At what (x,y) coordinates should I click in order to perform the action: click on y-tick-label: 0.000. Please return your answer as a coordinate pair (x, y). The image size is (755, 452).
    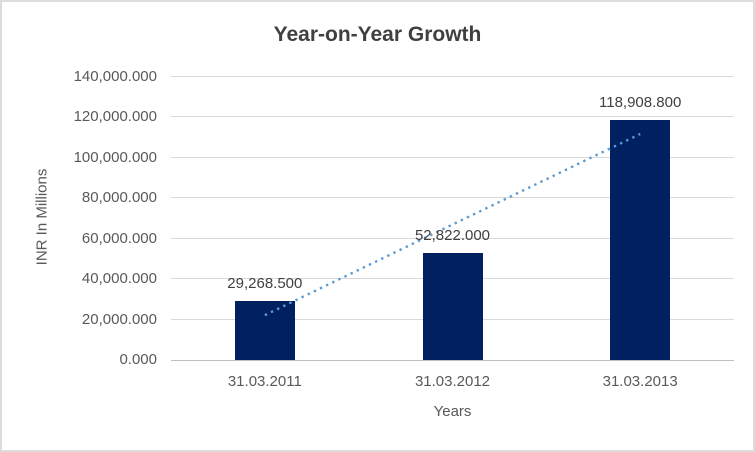
    Looking at the image, I should click on (138, 359).